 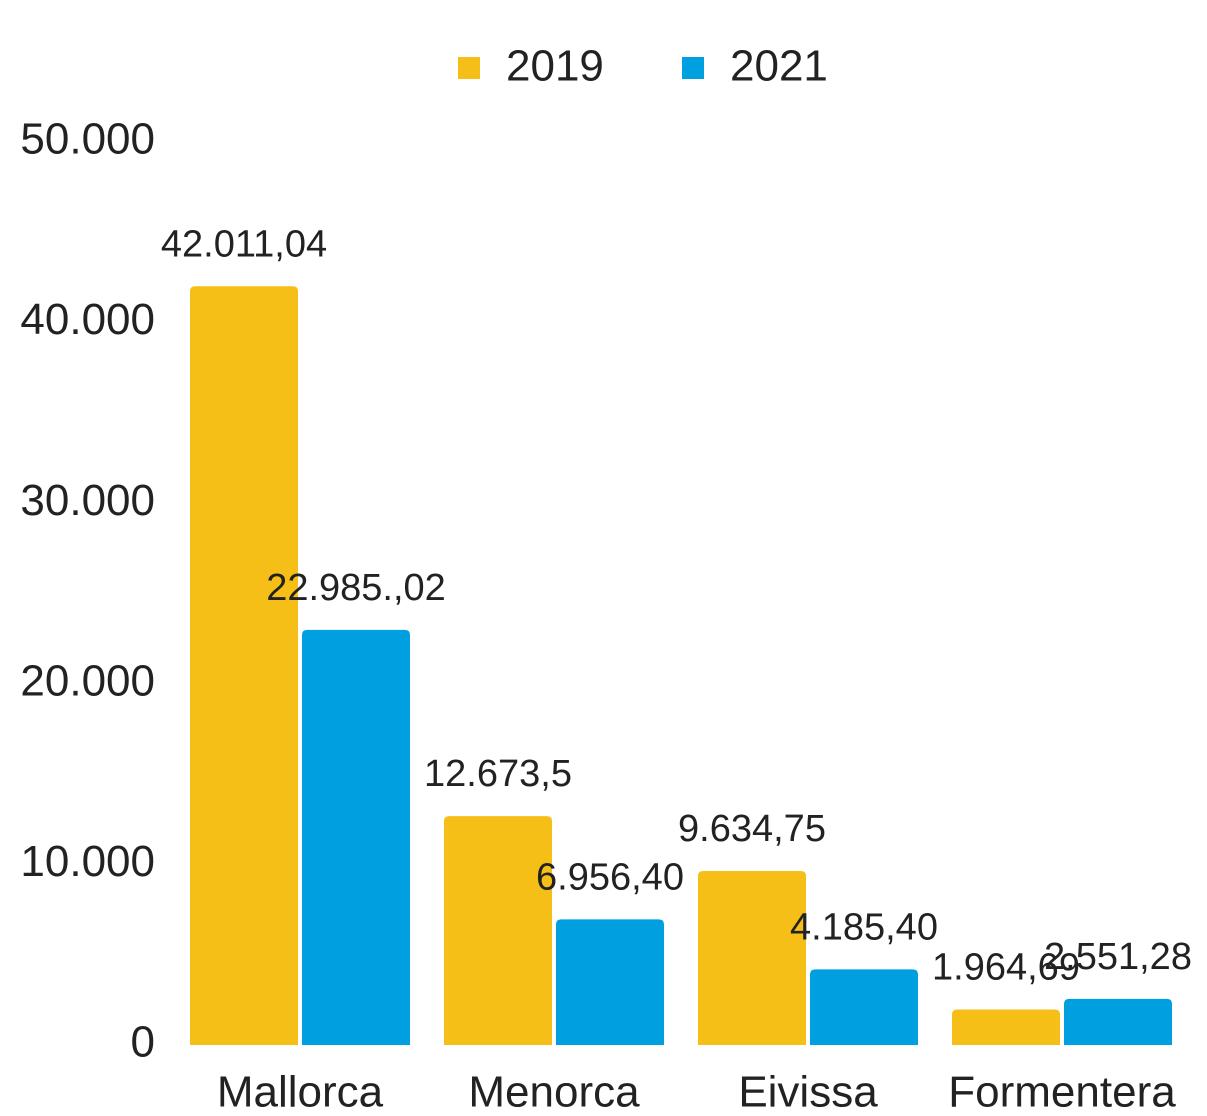 What do you see at coordinates (752, 829) in the screenshot?
I see `value-label: 9.634,75` at bounding box center [752, 829].